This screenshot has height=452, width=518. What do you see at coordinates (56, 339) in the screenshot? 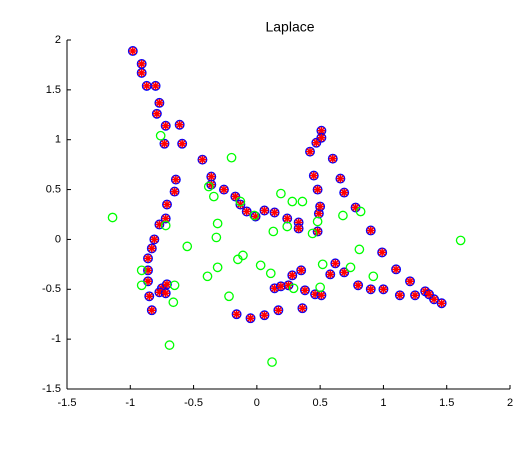
I see `y-tick-label: -1` at bounding box center [56, 339].